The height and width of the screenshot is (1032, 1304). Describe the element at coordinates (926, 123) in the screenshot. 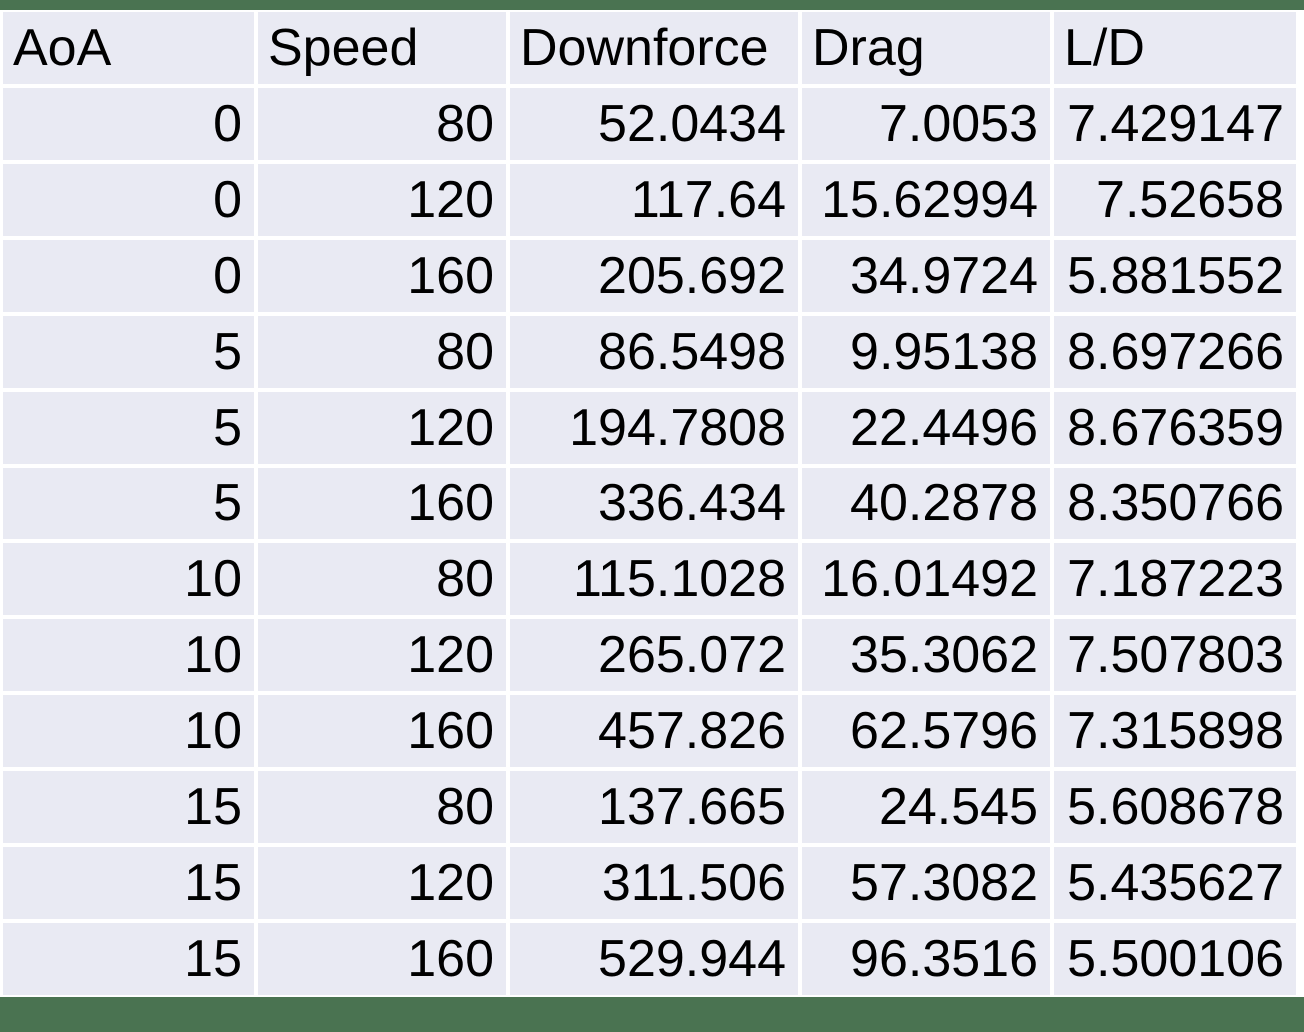

I see `table-cell: 7.0053` at that location.